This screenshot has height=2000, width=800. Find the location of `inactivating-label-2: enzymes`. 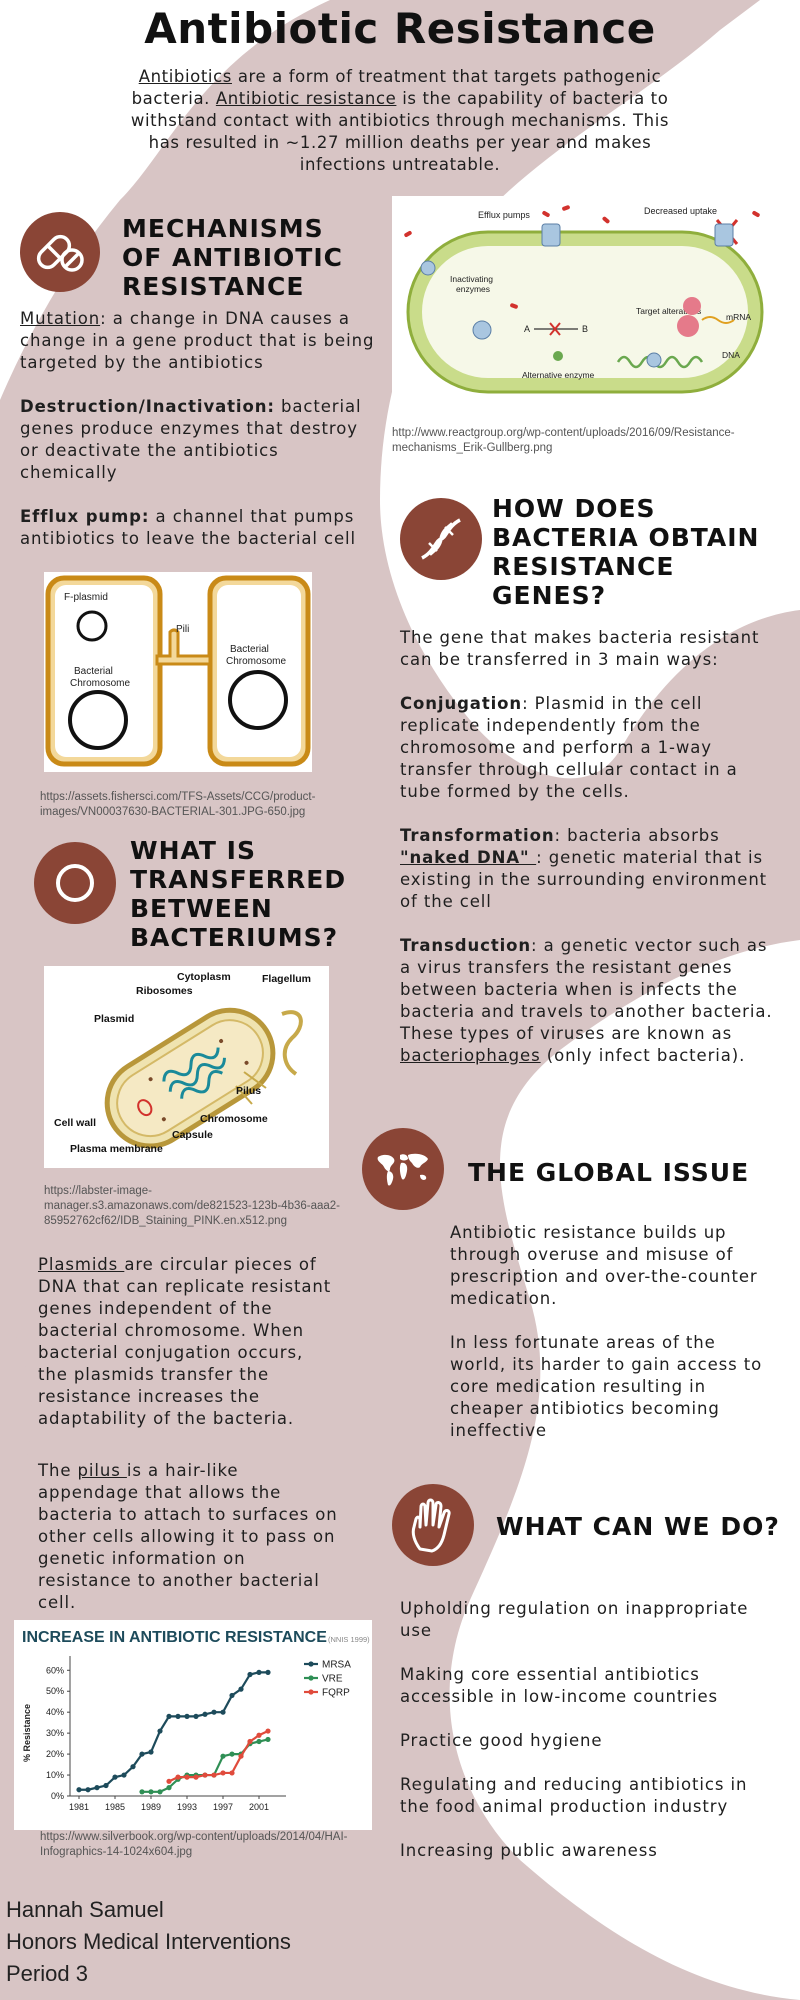

inactivating-label-2: enzymes is located at coordinates (473, 289).